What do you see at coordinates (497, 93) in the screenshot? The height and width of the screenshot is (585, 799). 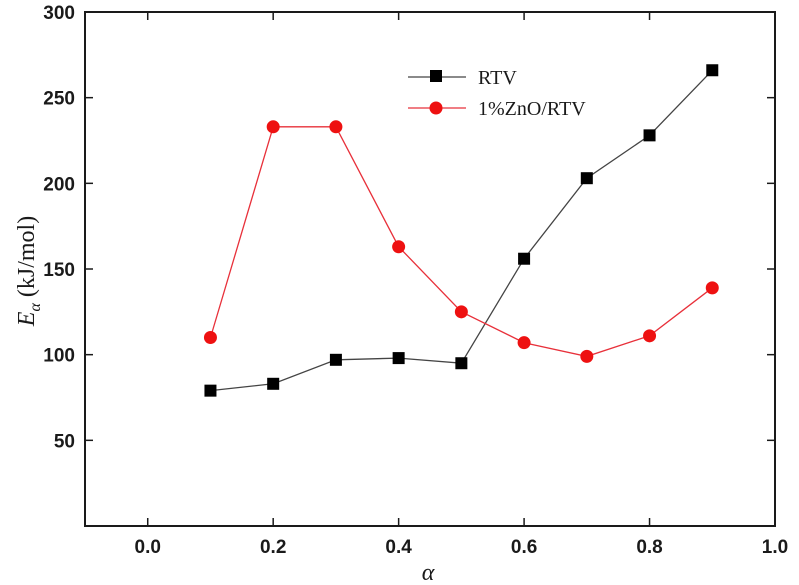 I see `legend: RTV 1%ZnO/RTV` at bounding box center [497, 93].